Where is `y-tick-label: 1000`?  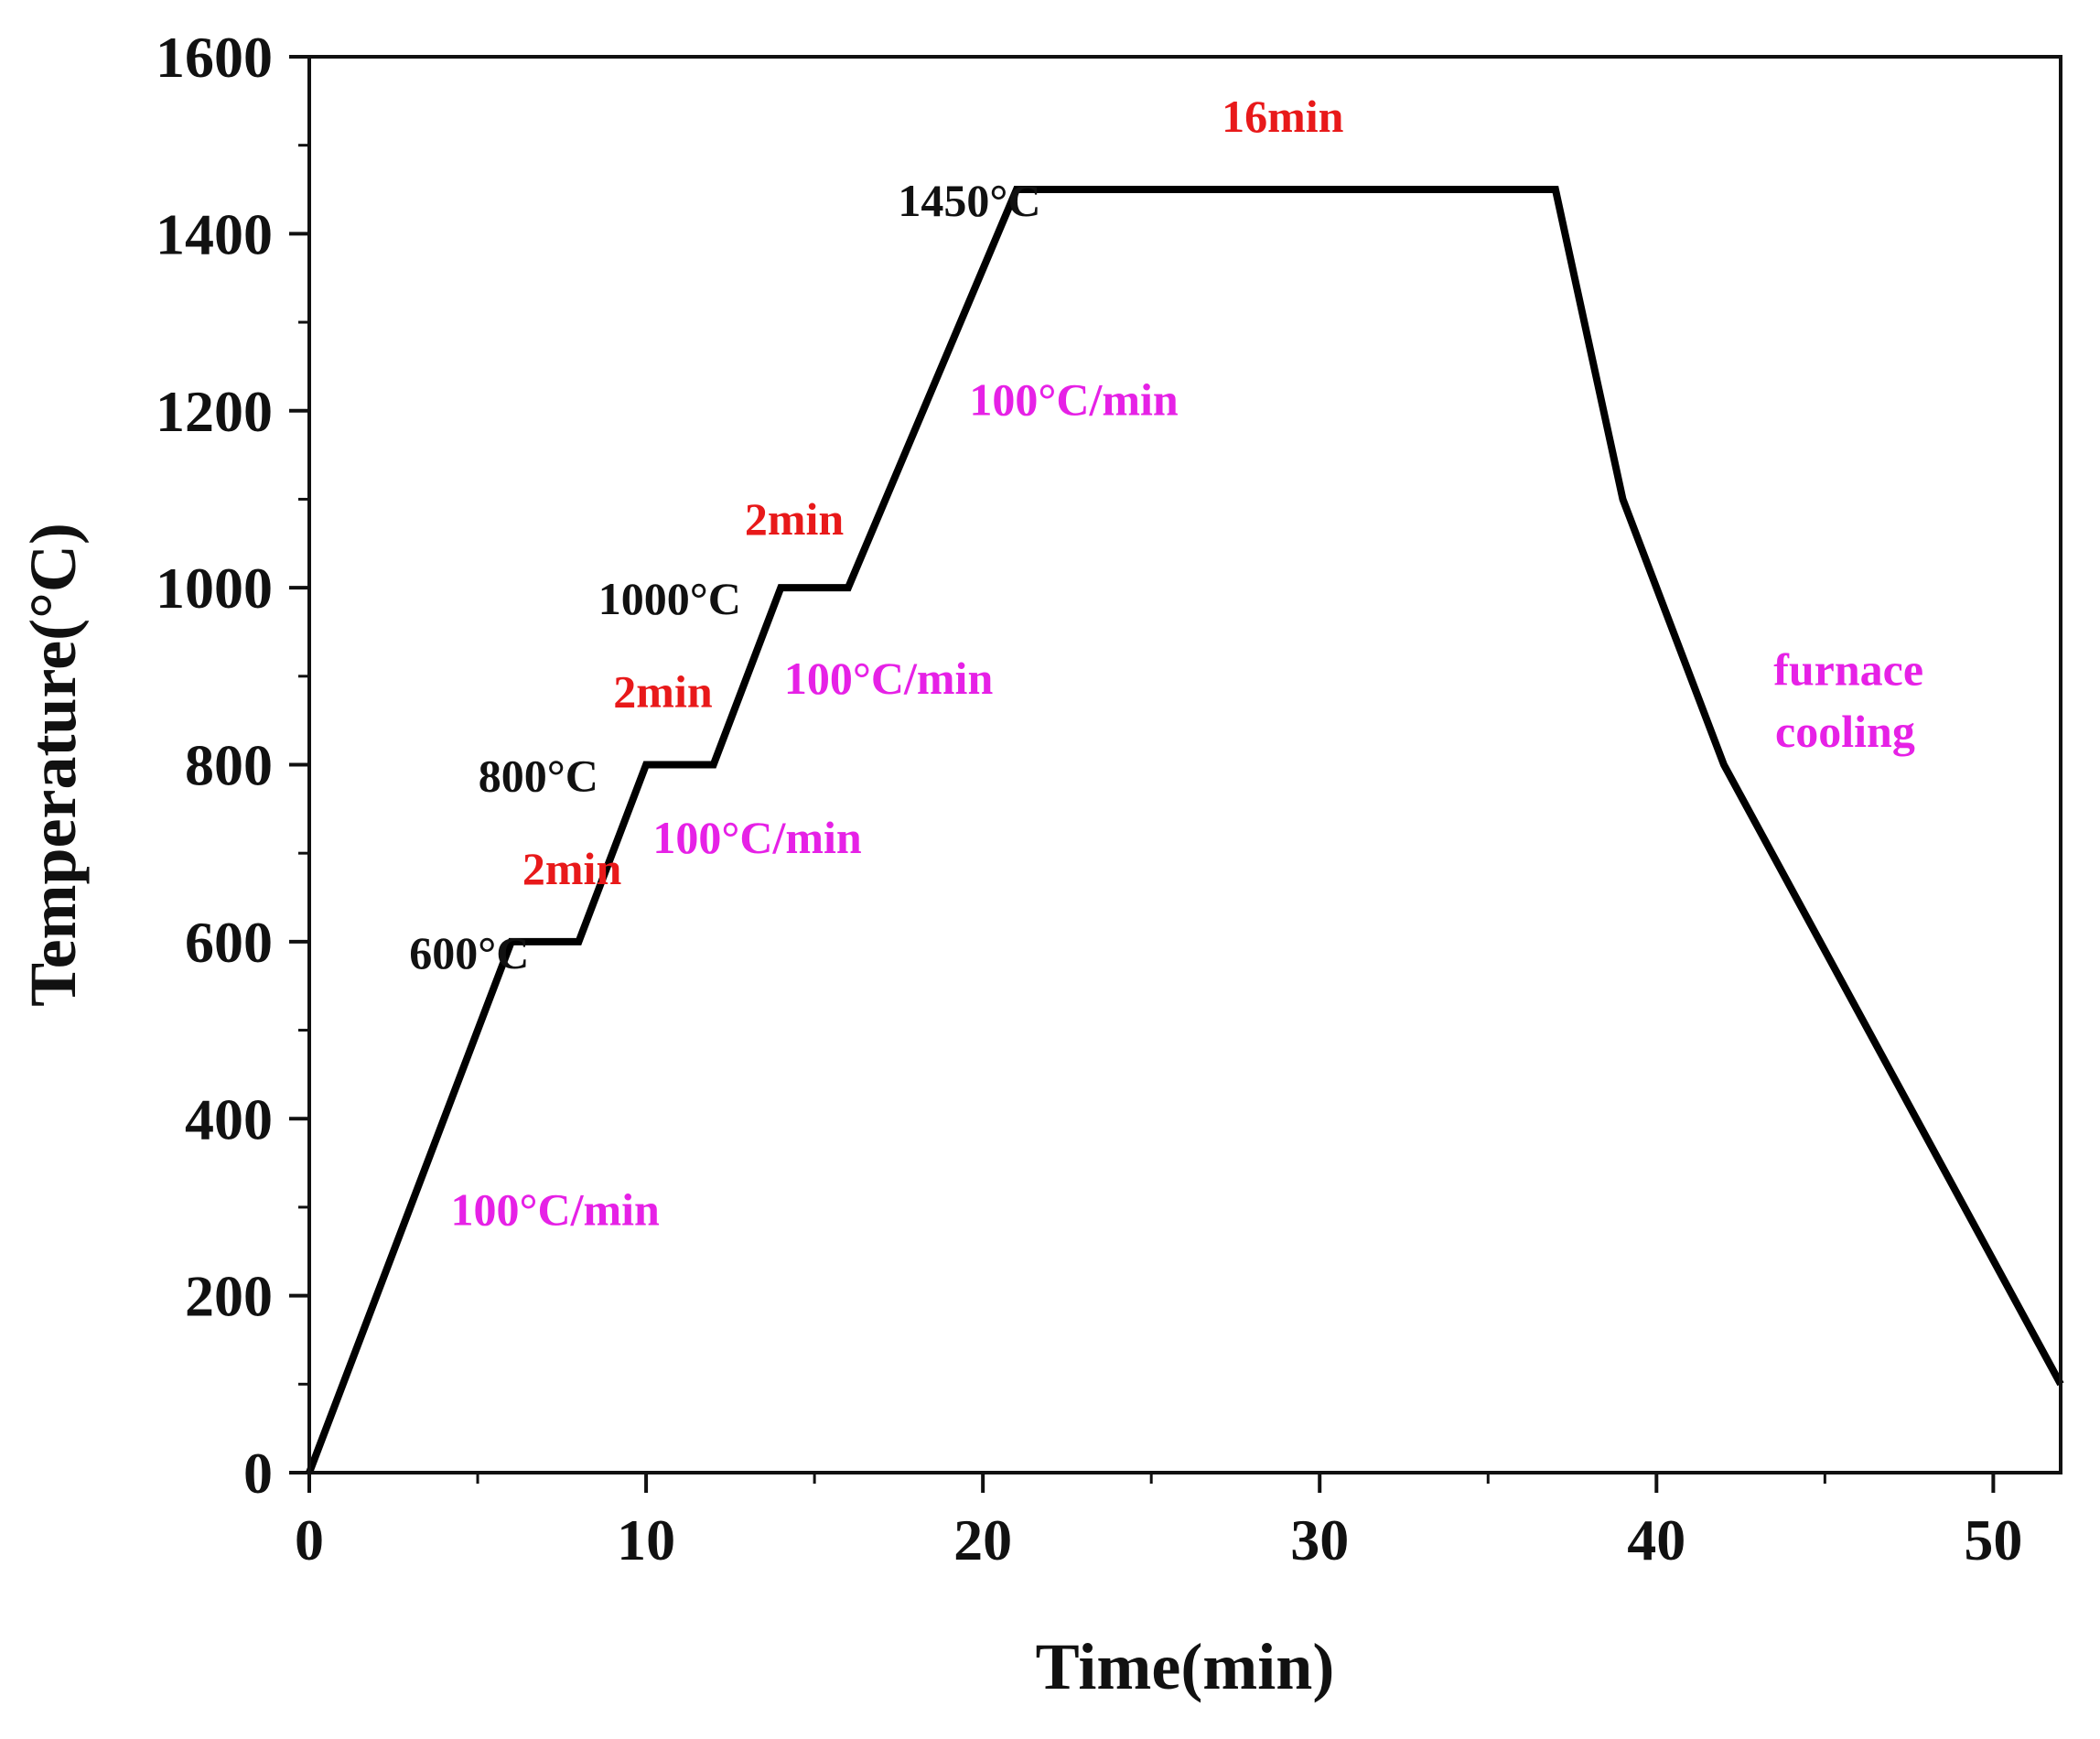 y-tick-label: 1000 is located at coordinates (214, 588).